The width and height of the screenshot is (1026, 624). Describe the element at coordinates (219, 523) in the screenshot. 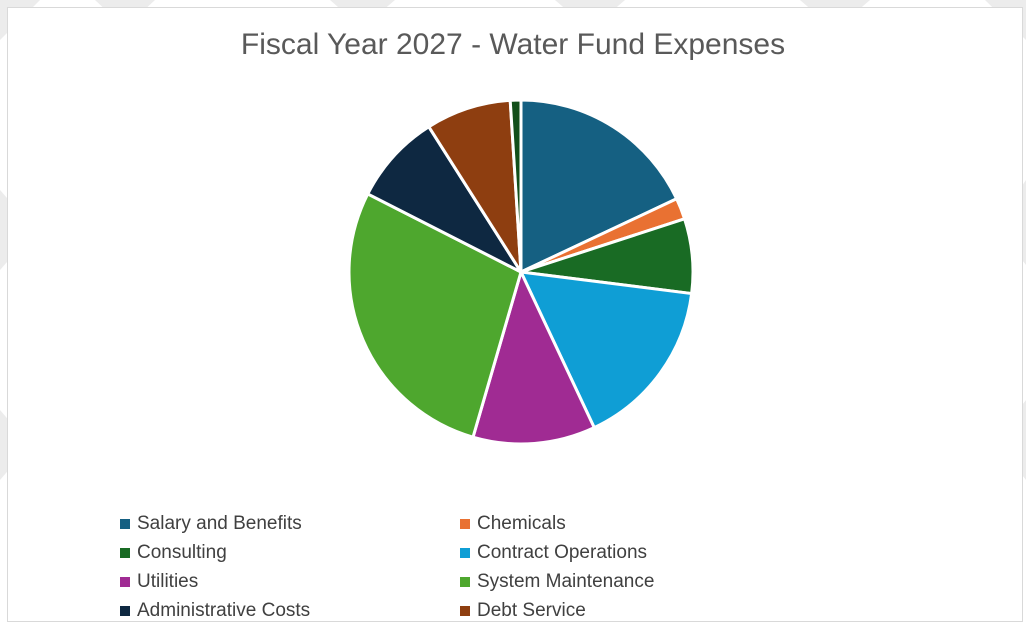

I see `legend-label: Salary and Benefits` at that location.